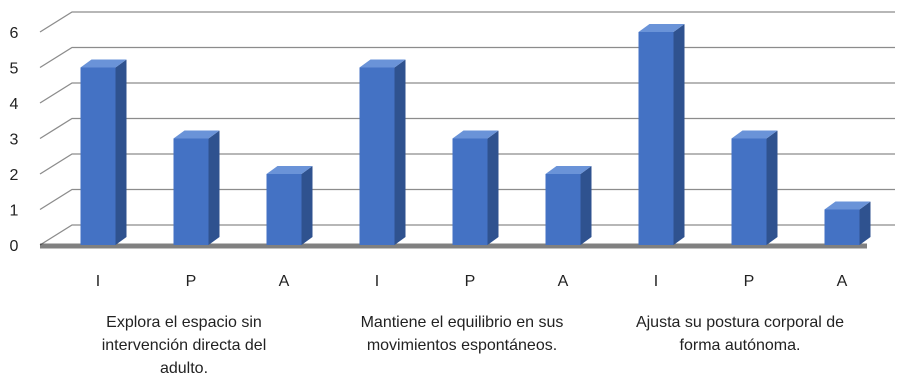 The width and height of the screenshot is (899, 376). I want to click on y-tick-label: 1, so click(14, 211).